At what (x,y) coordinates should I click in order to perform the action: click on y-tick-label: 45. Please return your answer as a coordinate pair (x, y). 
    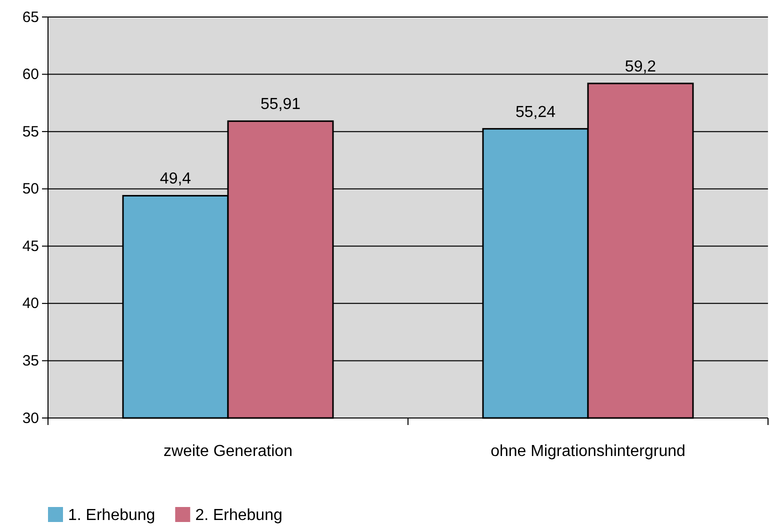
    Looking at the image, I should click on (30, 246).